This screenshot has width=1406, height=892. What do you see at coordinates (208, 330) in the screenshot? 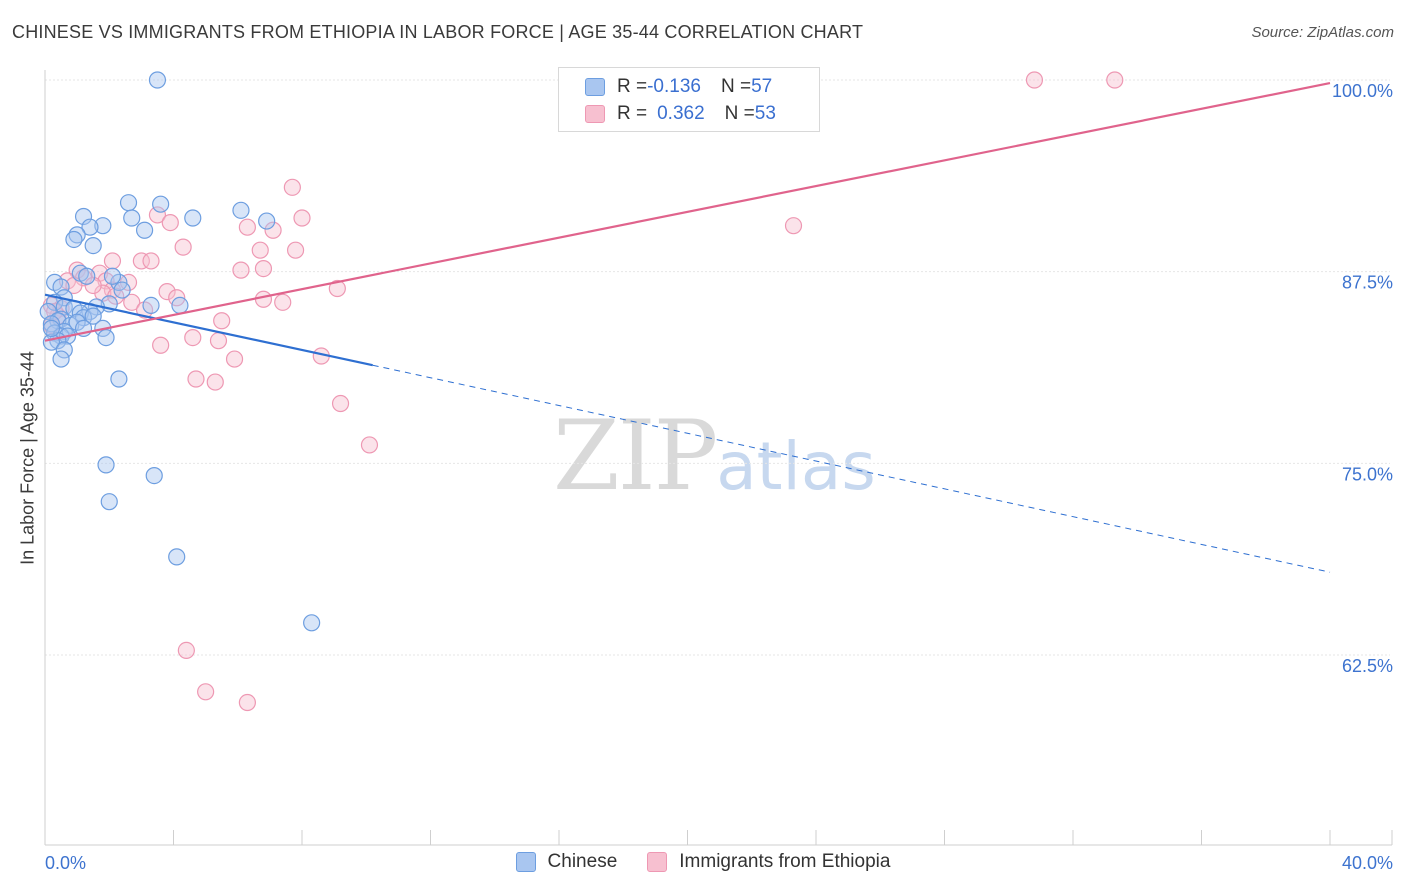
I see `trend-line-chinese` at bounding box center [208, 330].